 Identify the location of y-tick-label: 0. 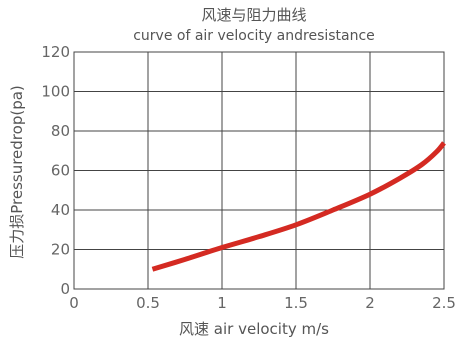
(65, 289).